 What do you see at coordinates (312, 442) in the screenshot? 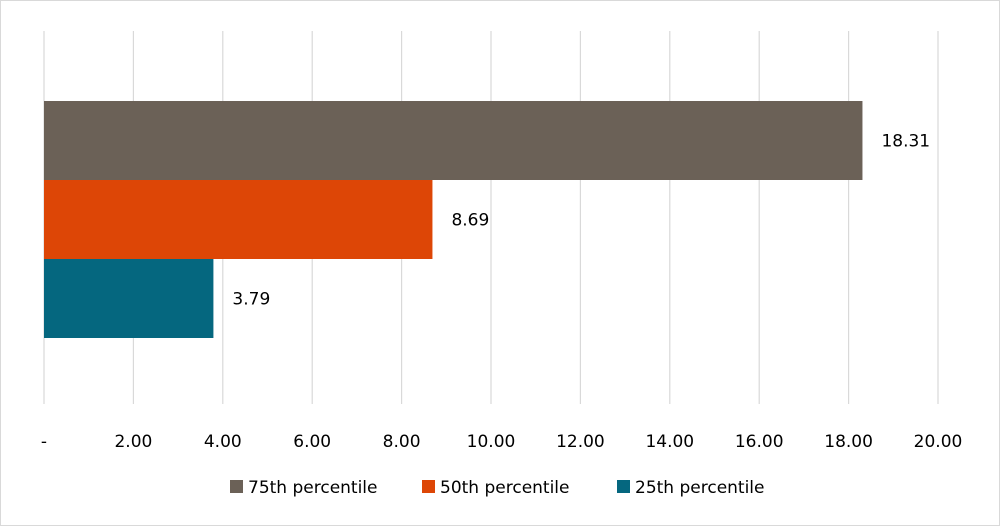
I see `x-tick-label: 6.00` at bounding box center [312, 442].